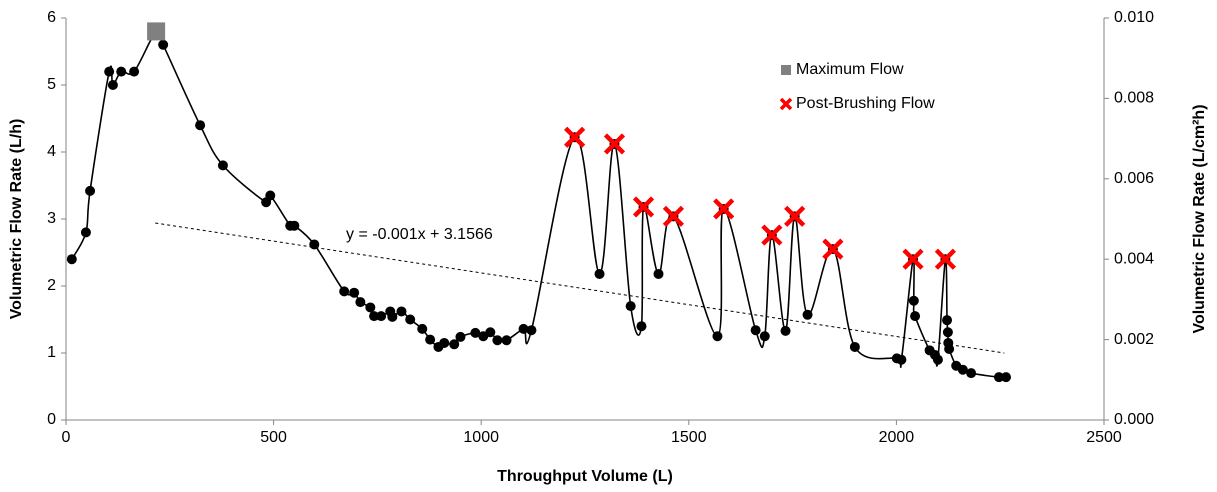  Describe the element at coordinates (897, 437) in the screenshot. I see `x-tick-label: 2000` at that location.